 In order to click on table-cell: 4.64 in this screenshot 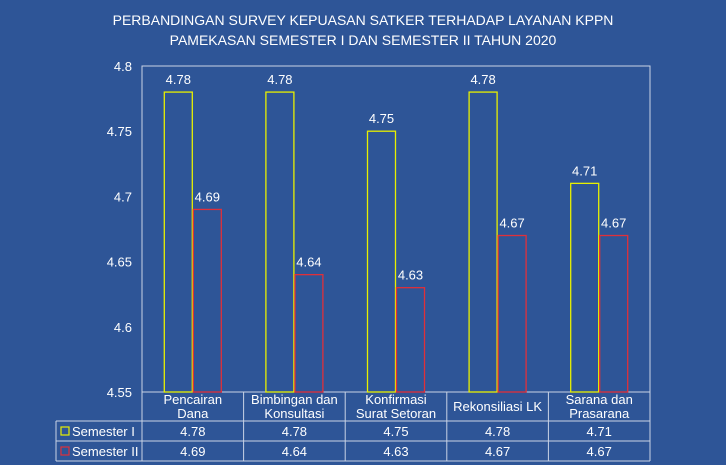, I will do `click(294, 451)`.